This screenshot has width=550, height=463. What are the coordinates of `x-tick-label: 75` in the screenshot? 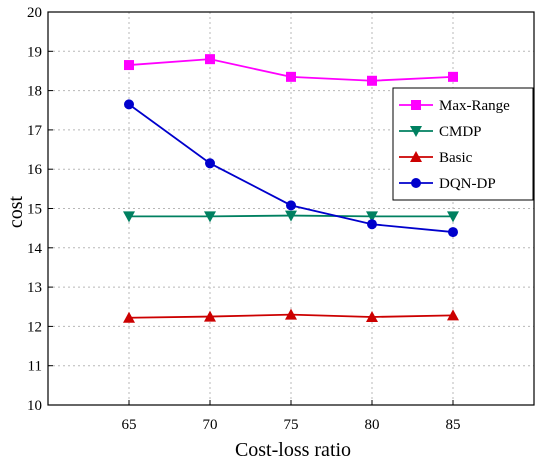 It's located at (291, 425).